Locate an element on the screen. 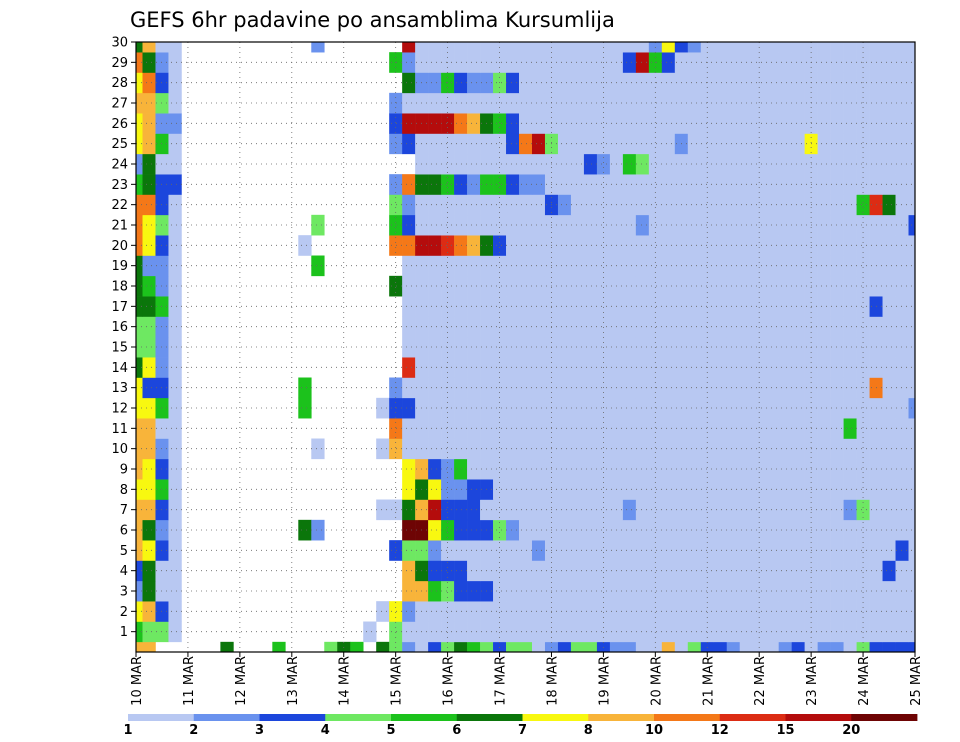 The image size is (960, 742). x-tick-label: 11 MAR is located at coordinates (189, 681).